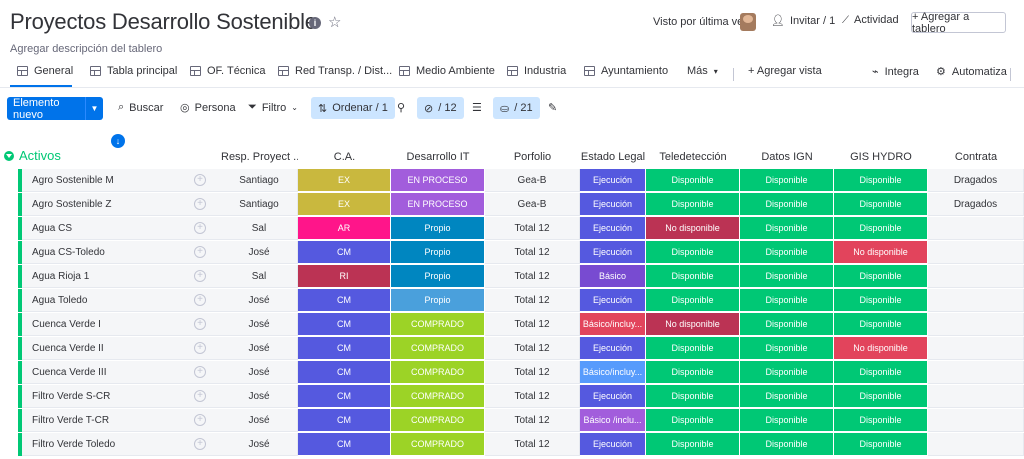  What do you see at coordinates (259, 444) in the screenshot?
I see `cell-resp: José` at bounding box center [259, 444].